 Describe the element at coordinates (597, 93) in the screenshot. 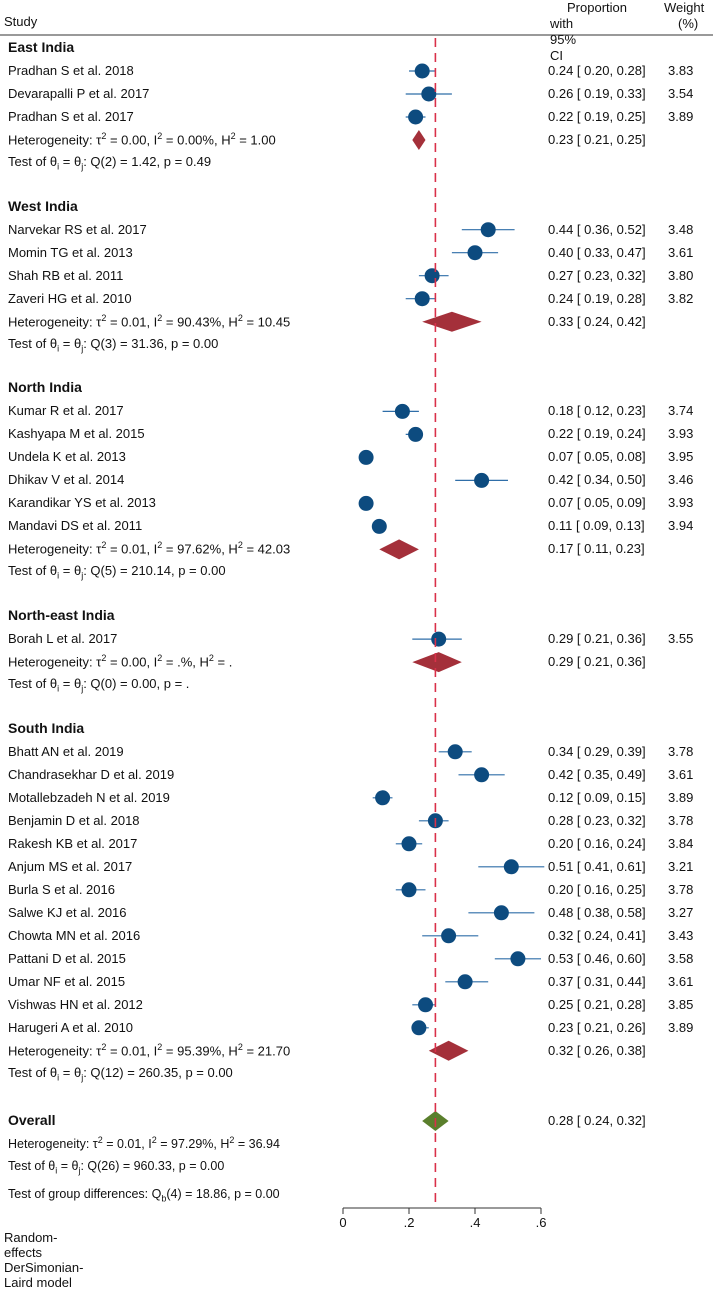

I see `study-ci-text: 0.26 [ 0.19, 0.33]` at that location.